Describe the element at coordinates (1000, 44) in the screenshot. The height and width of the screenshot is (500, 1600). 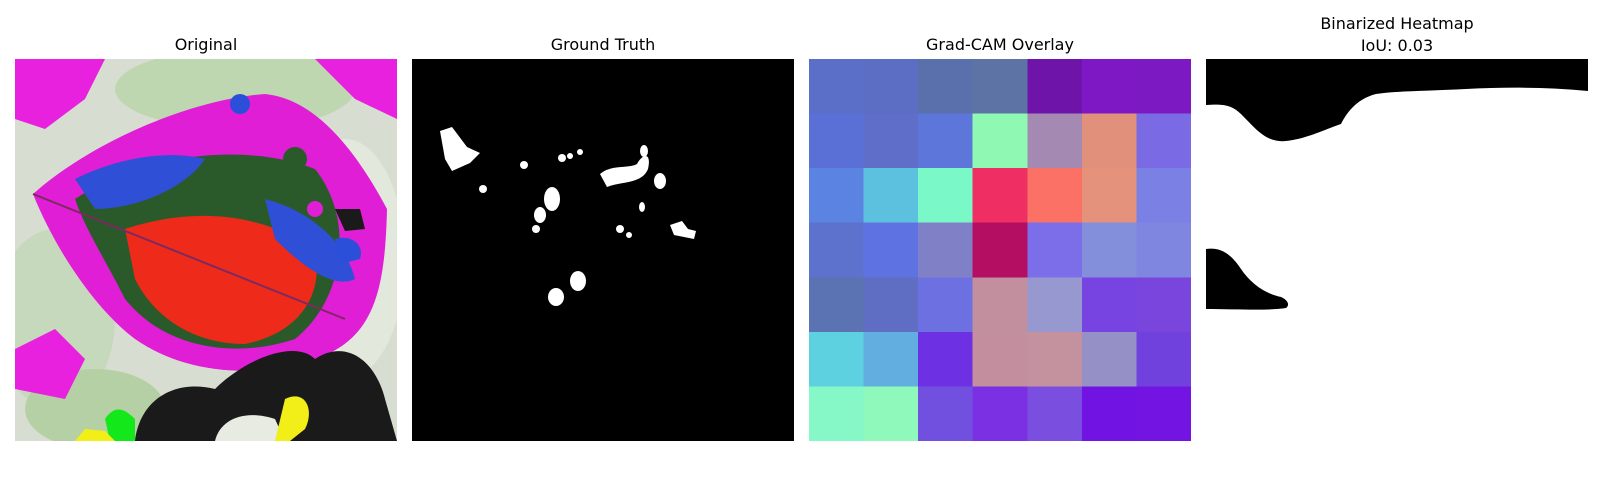
I see `gradcam-title: Grad-CAM Overlay` at that location.